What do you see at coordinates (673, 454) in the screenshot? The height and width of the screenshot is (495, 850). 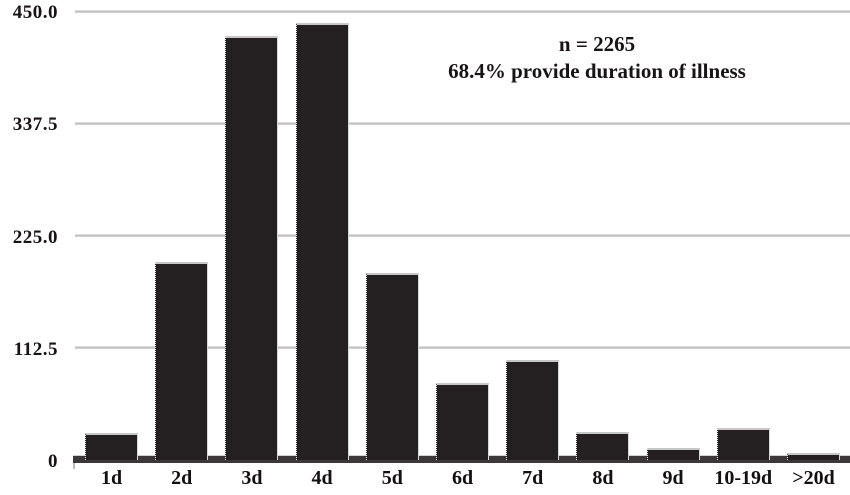 I see `bar-9d` at bounding box center [673, 454].